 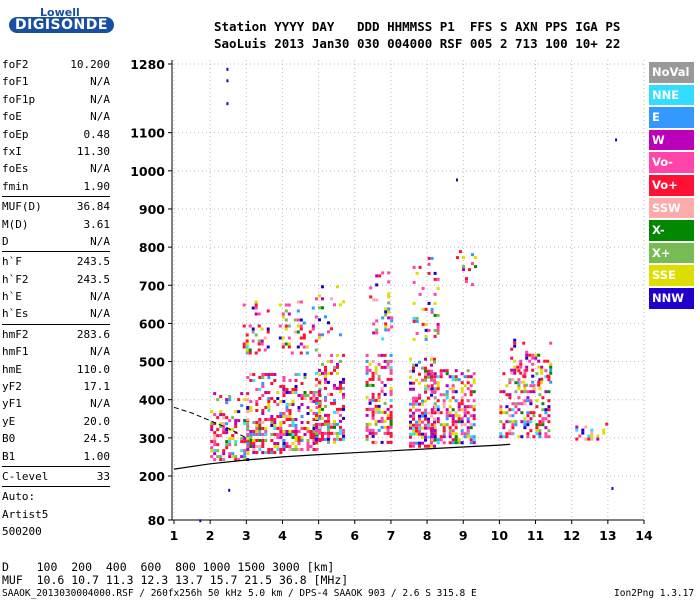 I want to click on param-name: h`Es, so click(x=15, y=314).